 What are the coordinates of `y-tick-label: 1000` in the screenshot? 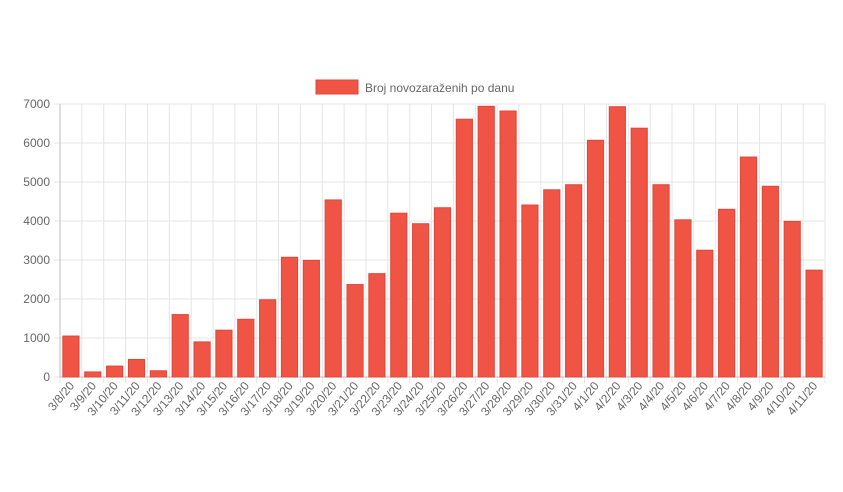 It's located at (36, 338).